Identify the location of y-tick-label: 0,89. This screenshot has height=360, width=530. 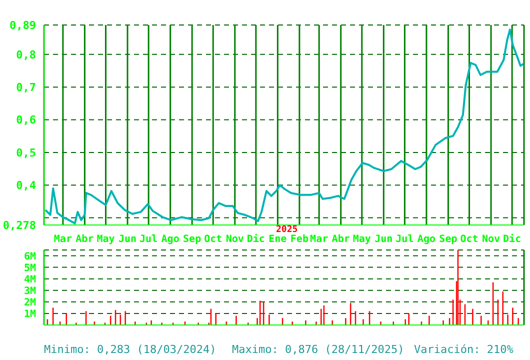
(23, 25).